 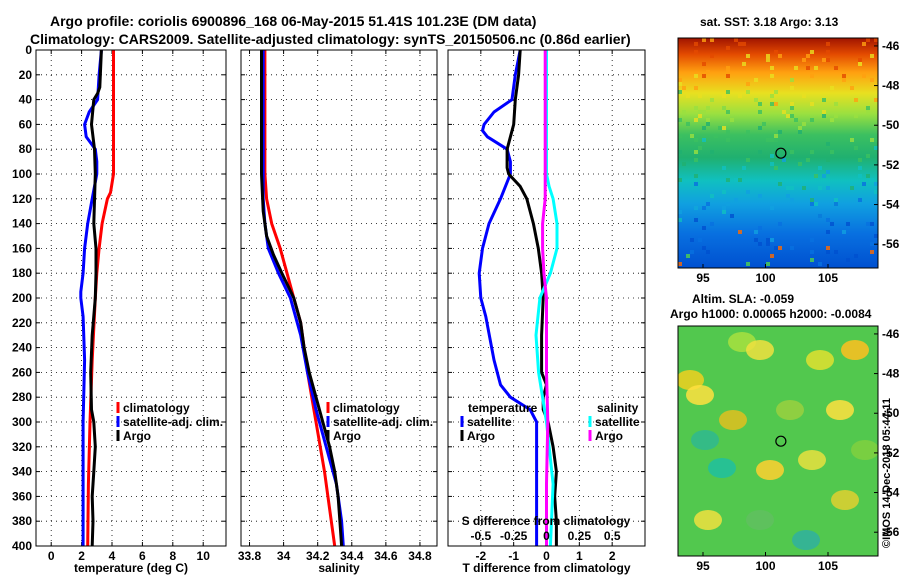 I want to click on y-tick-label: 100, so click(x=22, y=174).